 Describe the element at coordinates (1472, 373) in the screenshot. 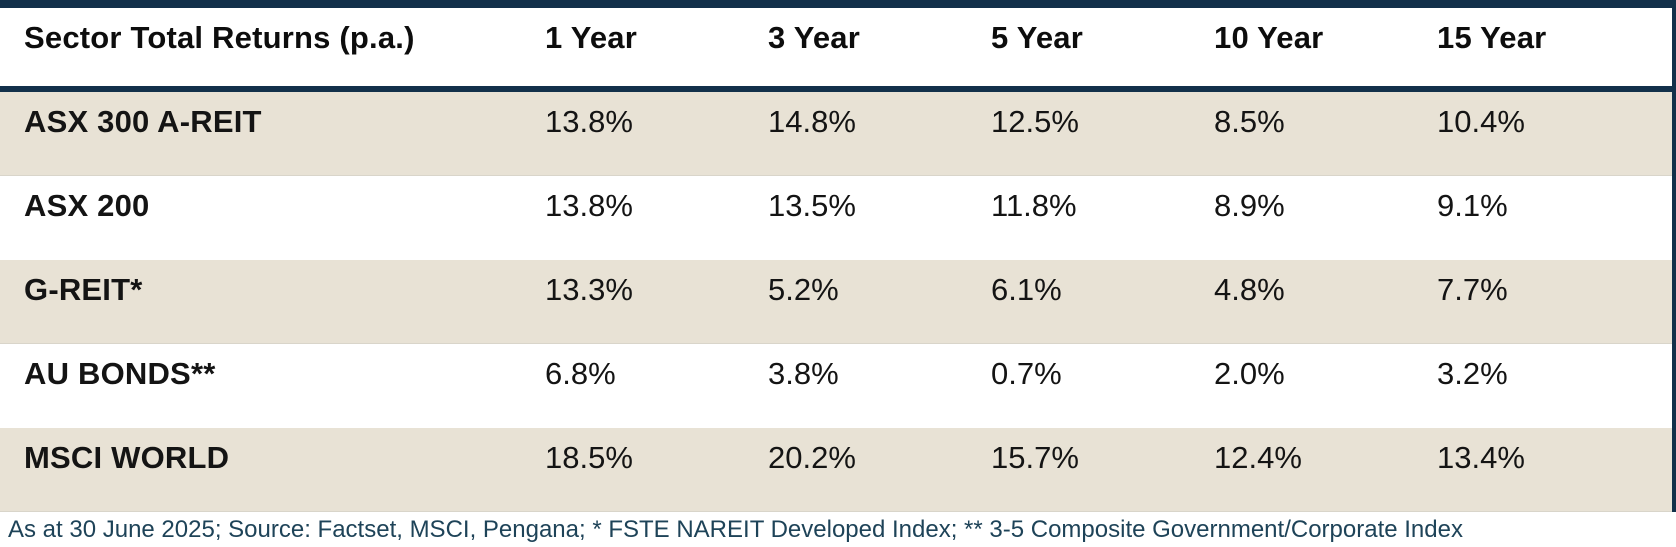

I see `cell-value: 3.2%` at that location.